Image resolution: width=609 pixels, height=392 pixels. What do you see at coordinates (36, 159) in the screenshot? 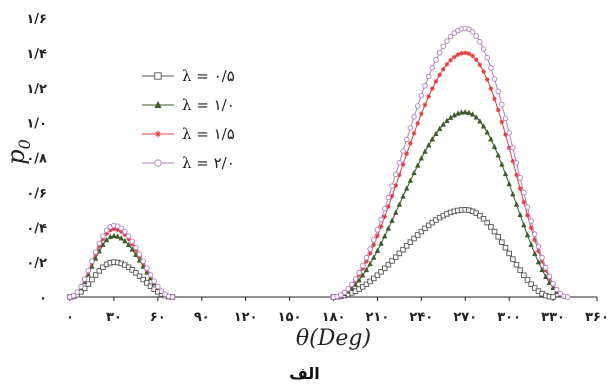
I see `y-ticks: ۰ ۰/۲ ۰/۴ ۰/۶ ۰/۸ ۱/۰ ۱/۲ ۱/۴ ۱/۶` at bounding box center [36, 159].